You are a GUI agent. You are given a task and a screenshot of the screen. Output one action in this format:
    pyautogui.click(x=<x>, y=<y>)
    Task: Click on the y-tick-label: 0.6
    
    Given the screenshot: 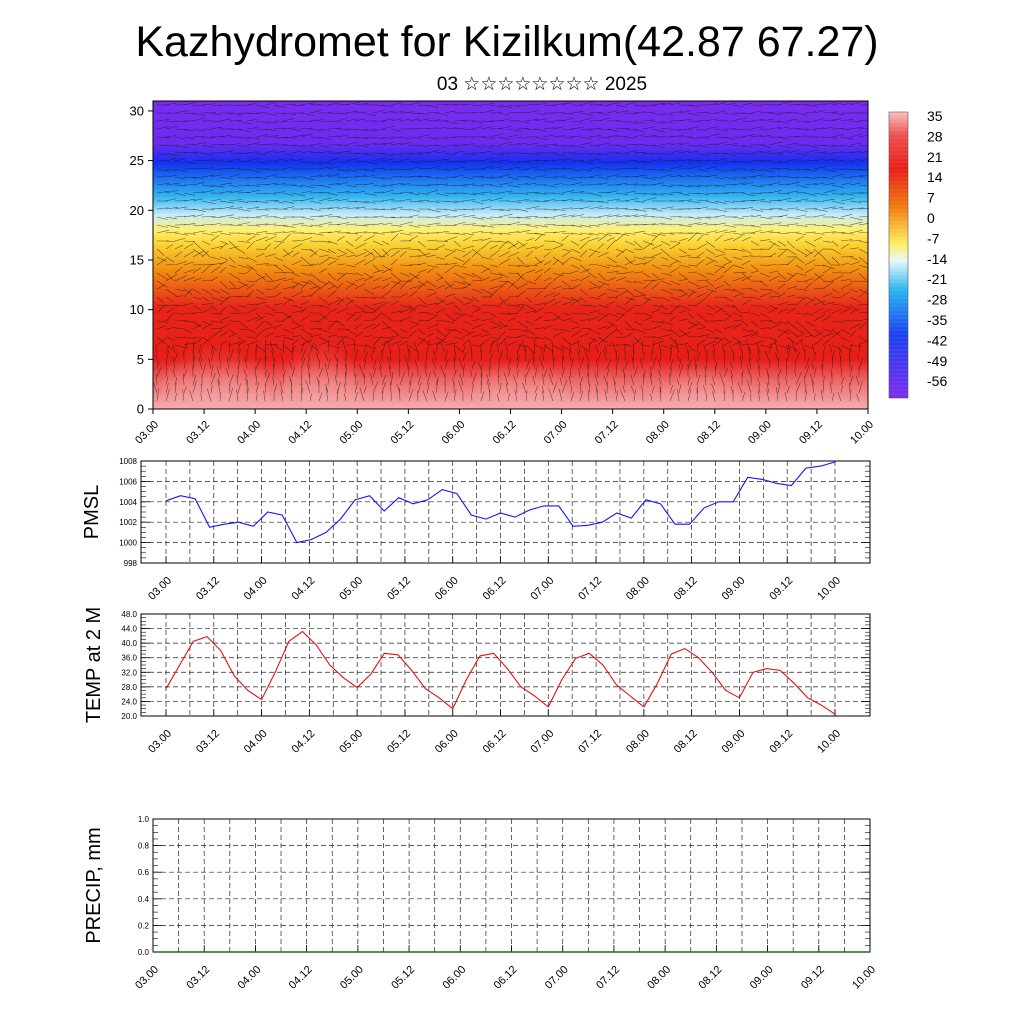 What is the action you would take?
    pyautogui.click(x=144, y=872)
    